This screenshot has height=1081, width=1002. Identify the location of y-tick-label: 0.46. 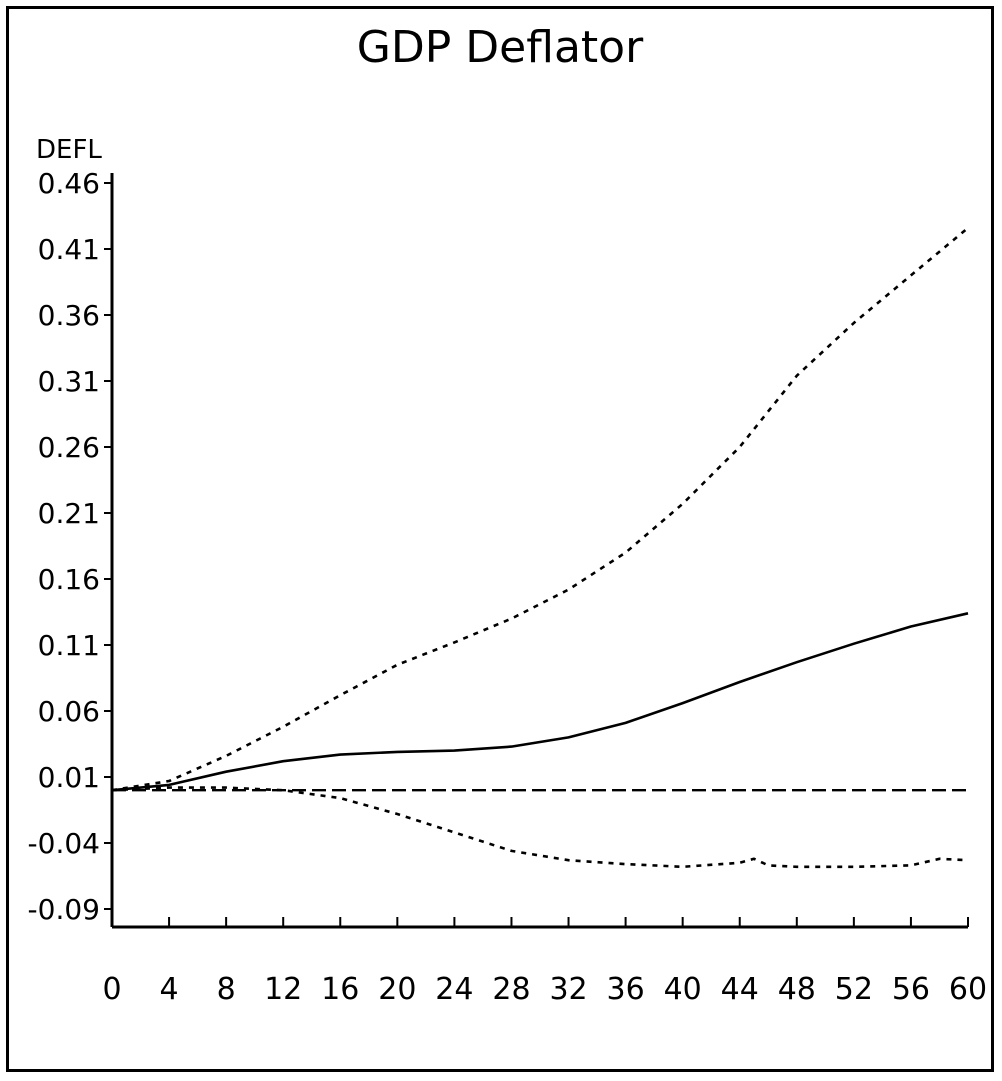
(69, 183).